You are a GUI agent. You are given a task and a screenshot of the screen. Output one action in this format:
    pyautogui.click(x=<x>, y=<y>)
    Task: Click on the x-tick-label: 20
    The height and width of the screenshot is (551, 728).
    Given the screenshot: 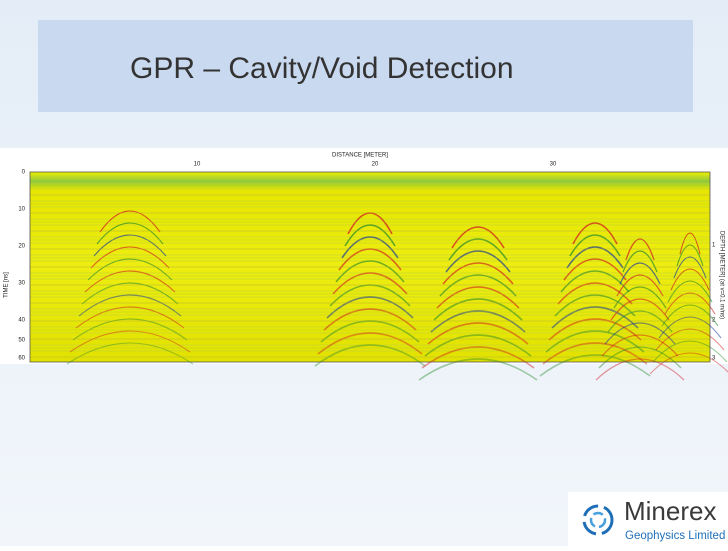 What is the action you would take?
    pyautogui.click(x=375, y=165)
    